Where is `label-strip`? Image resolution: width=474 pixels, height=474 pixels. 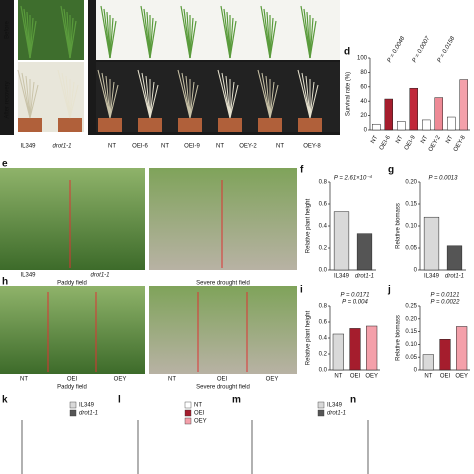 label-strip is located at coordinates (170, 145).